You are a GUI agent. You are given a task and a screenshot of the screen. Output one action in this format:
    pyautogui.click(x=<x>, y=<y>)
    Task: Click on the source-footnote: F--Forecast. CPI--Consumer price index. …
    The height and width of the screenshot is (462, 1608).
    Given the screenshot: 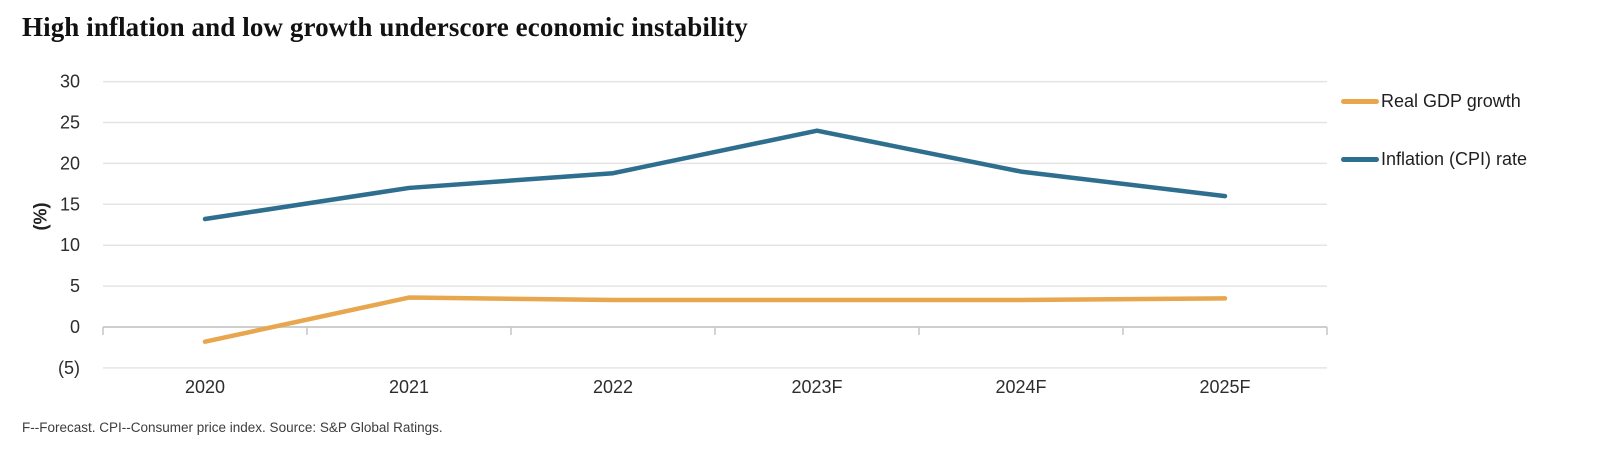 What is the action you would take?
    pyautogui.click(x=232, y=427)
    